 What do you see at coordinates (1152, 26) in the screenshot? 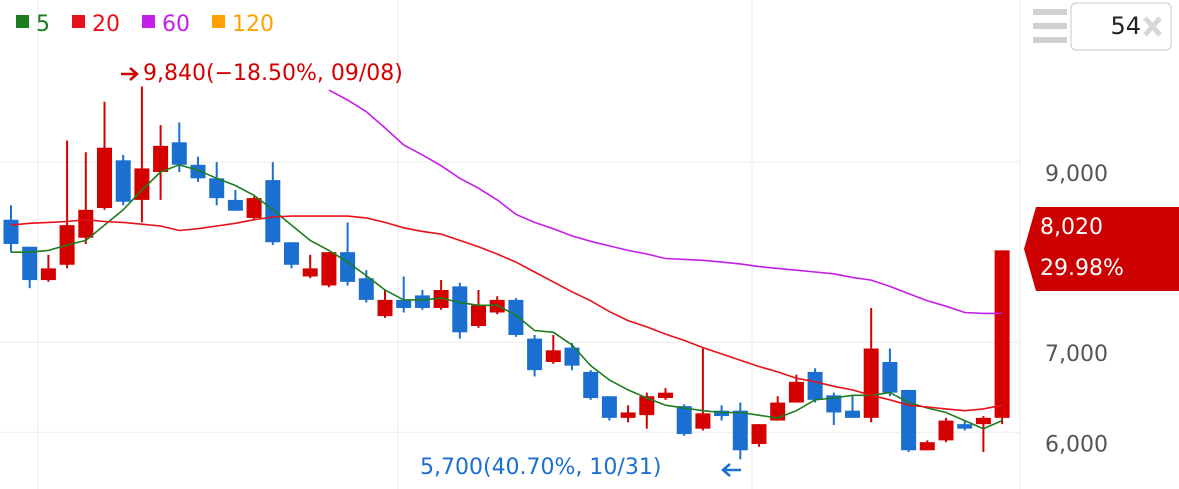
I see `clear-icon` at bounding box center [1152, 26].